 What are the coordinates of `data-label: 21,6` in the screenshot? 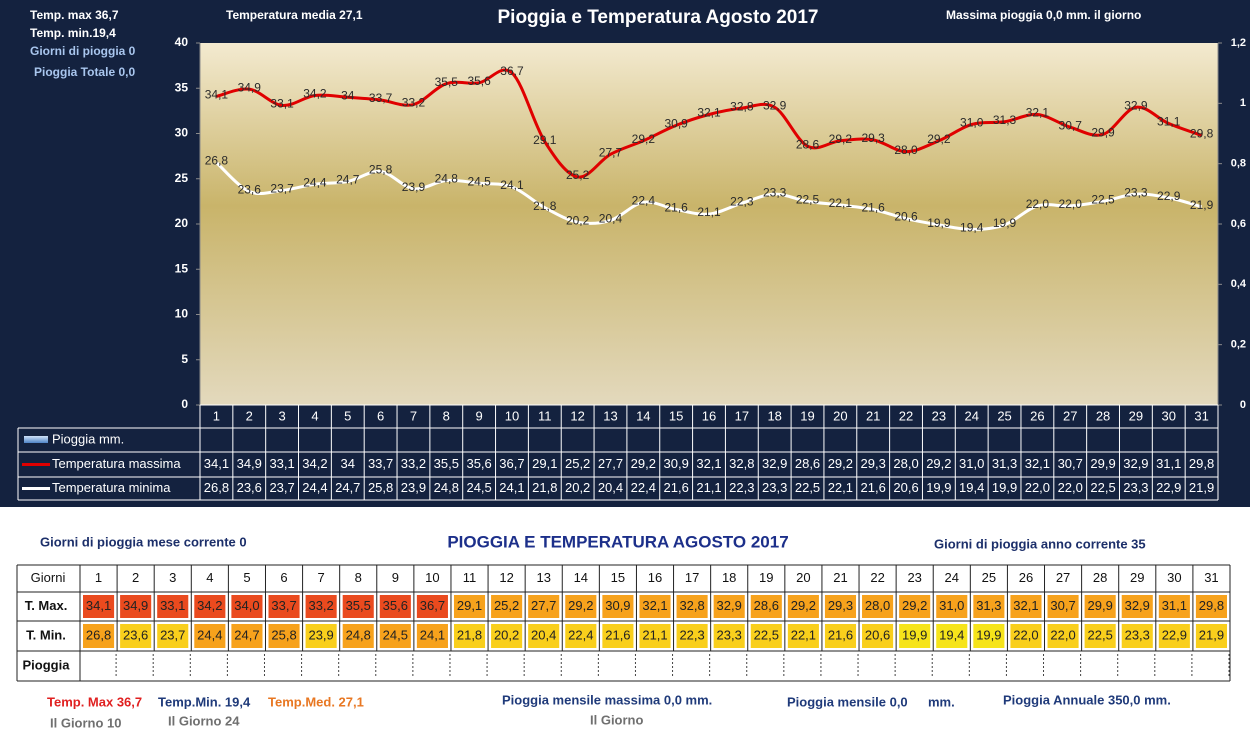 It's located at (676, 208).